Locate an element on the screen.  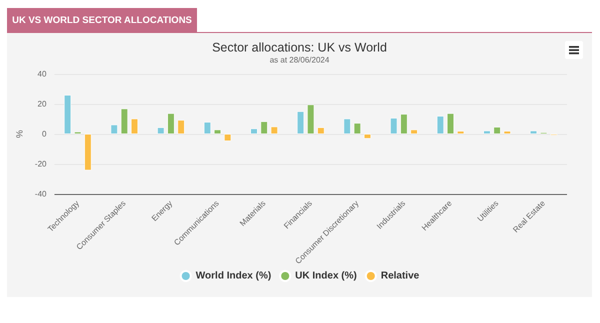
text: UK VS WORLD SECTOR ALLOCATIONS is located at coordinates (102, 20).